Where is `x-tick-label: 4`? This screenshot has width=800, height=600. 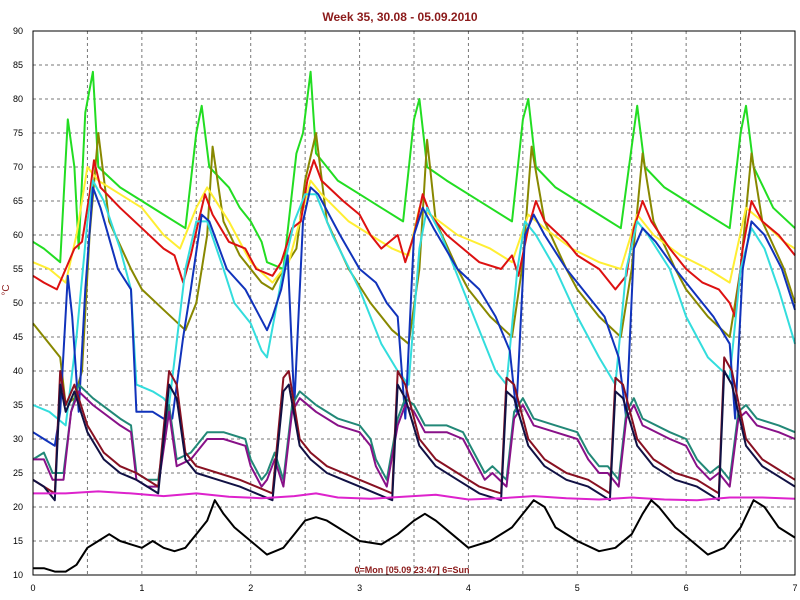 x-tick-label: 4 is located at coordinates (468, 588).